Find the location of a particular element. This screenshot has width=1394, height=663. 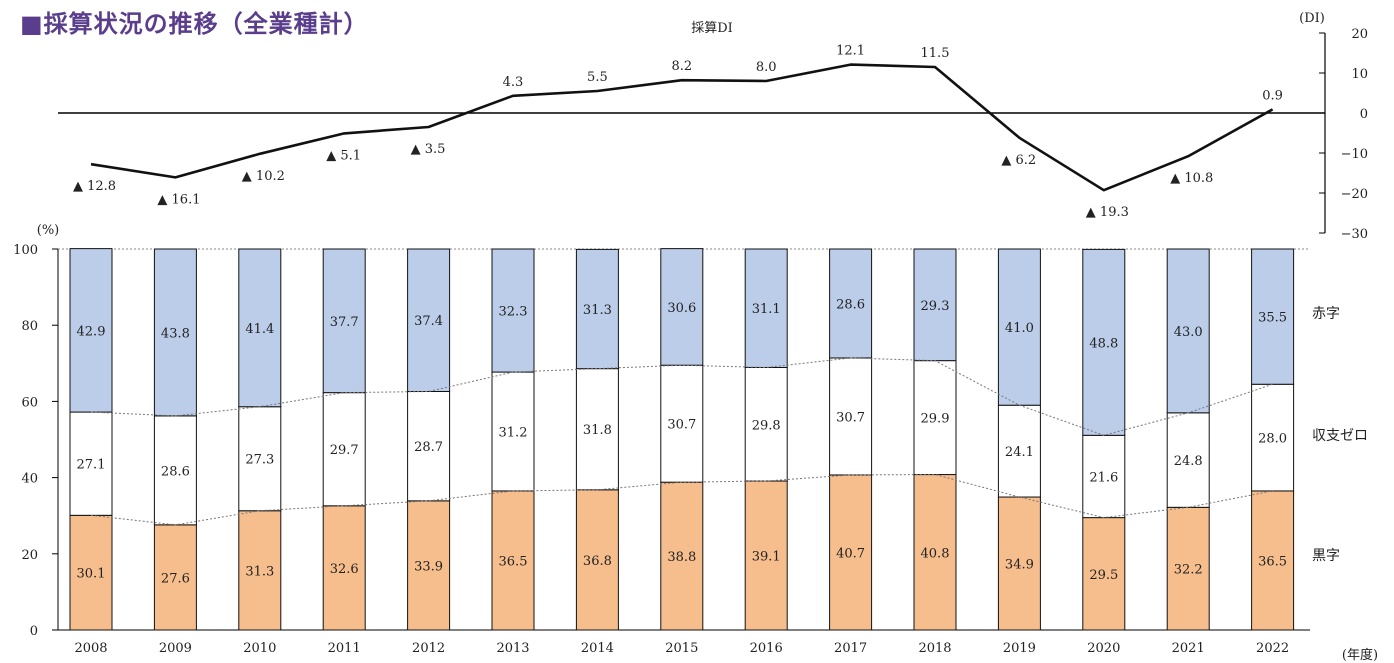

bar-value-label: 28.0 is located at coordinates (1272, 439).